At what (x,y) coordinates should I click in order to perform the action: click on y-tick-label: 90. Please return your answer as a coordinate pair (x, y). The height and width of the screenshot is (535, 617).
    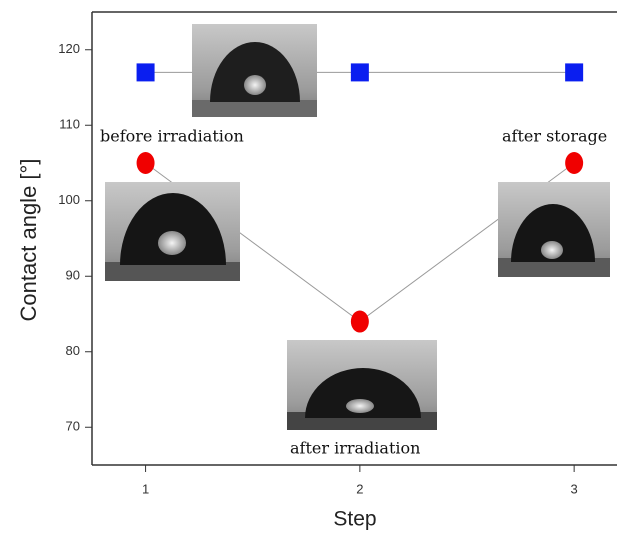
    Looking at the image, I should click on (73, 275).